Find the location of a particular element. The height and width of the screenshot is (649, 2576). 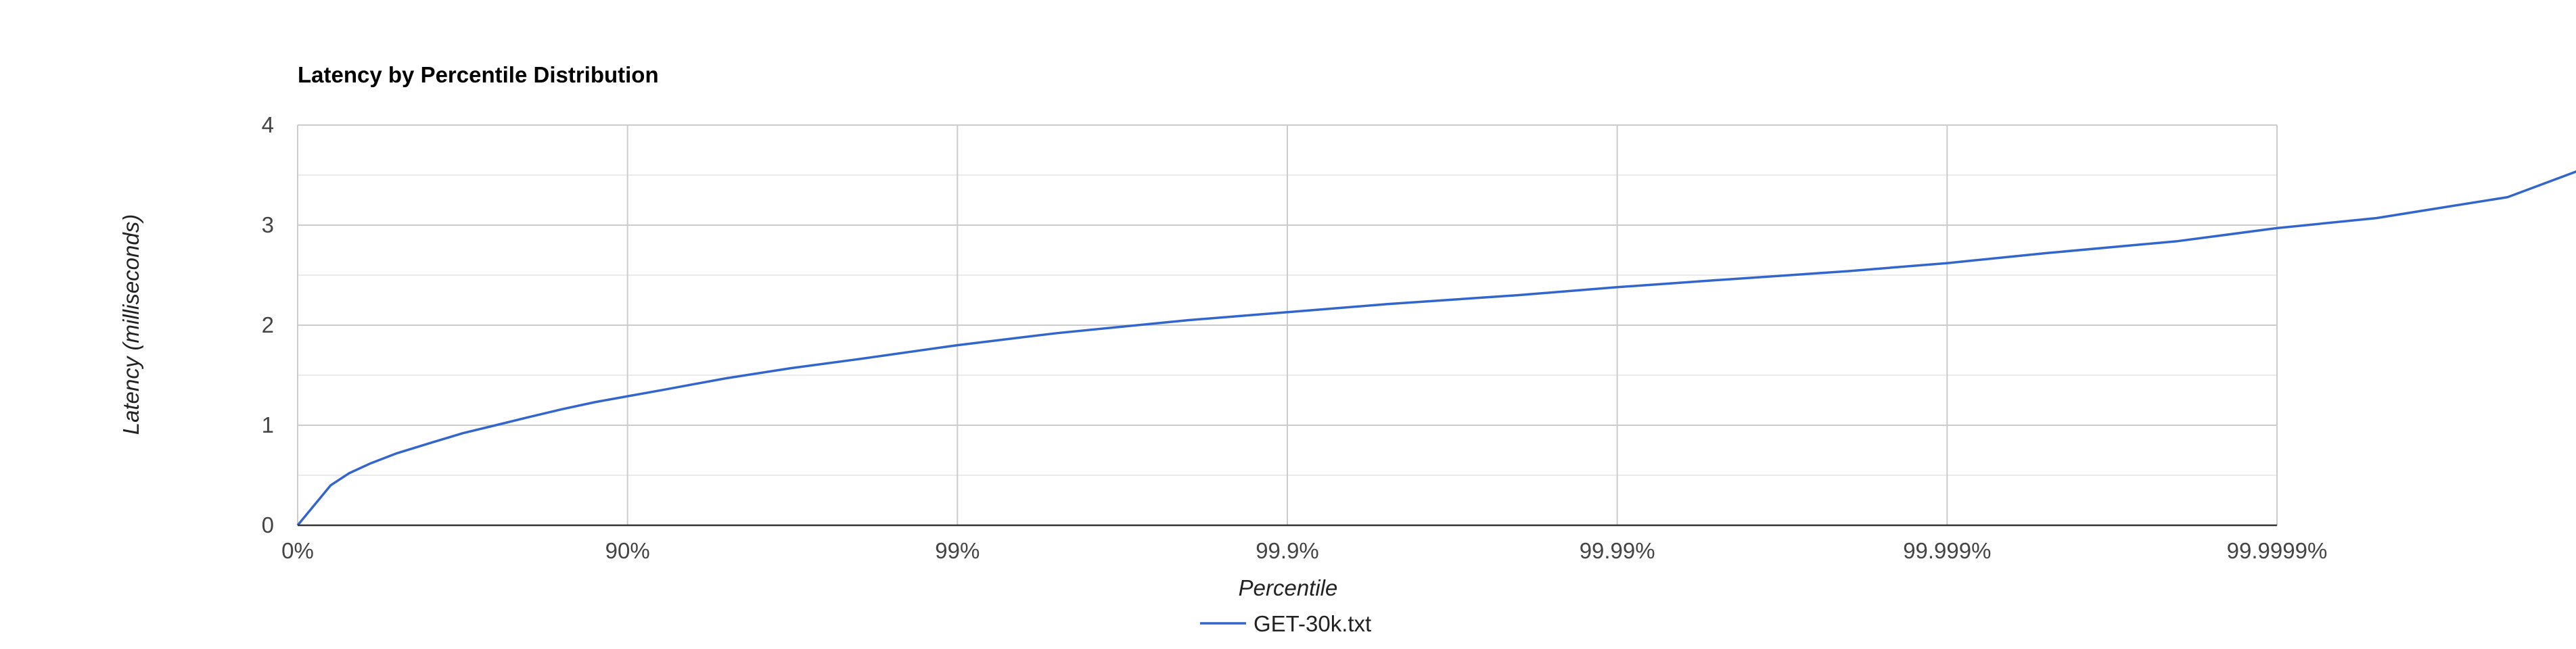

chart-title: Latency by Percentile Distribution is located at coordinates (478, 74).